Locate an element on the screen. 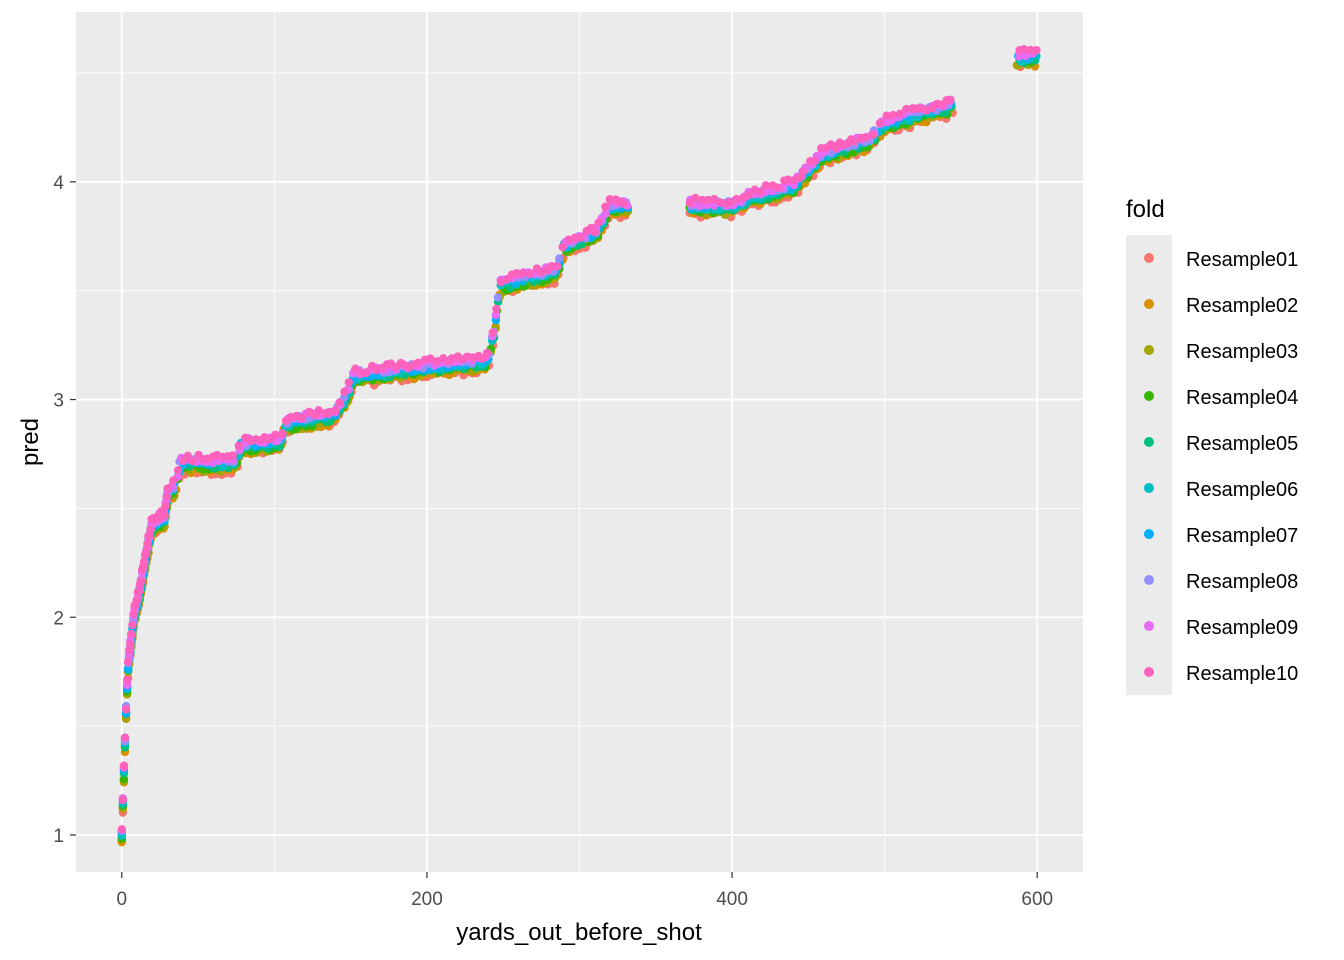 The height and width of the screenshot is (960, 1344). x-tick-label: 600 is located at coordinates (1037, 899).